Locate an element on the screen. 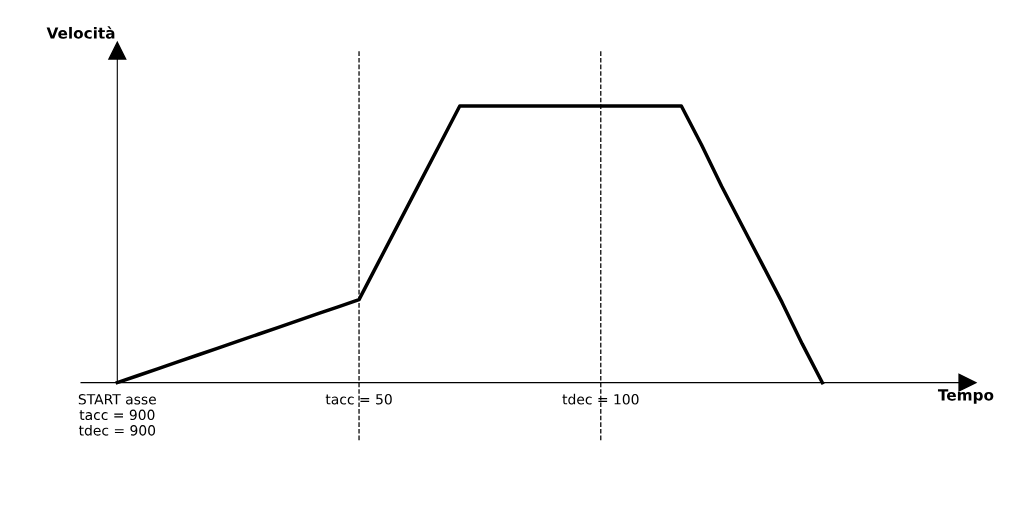 This screenshot has width=1013, height=506. x-tick-label: tacc = 50 is located at coordinates (358, 399).